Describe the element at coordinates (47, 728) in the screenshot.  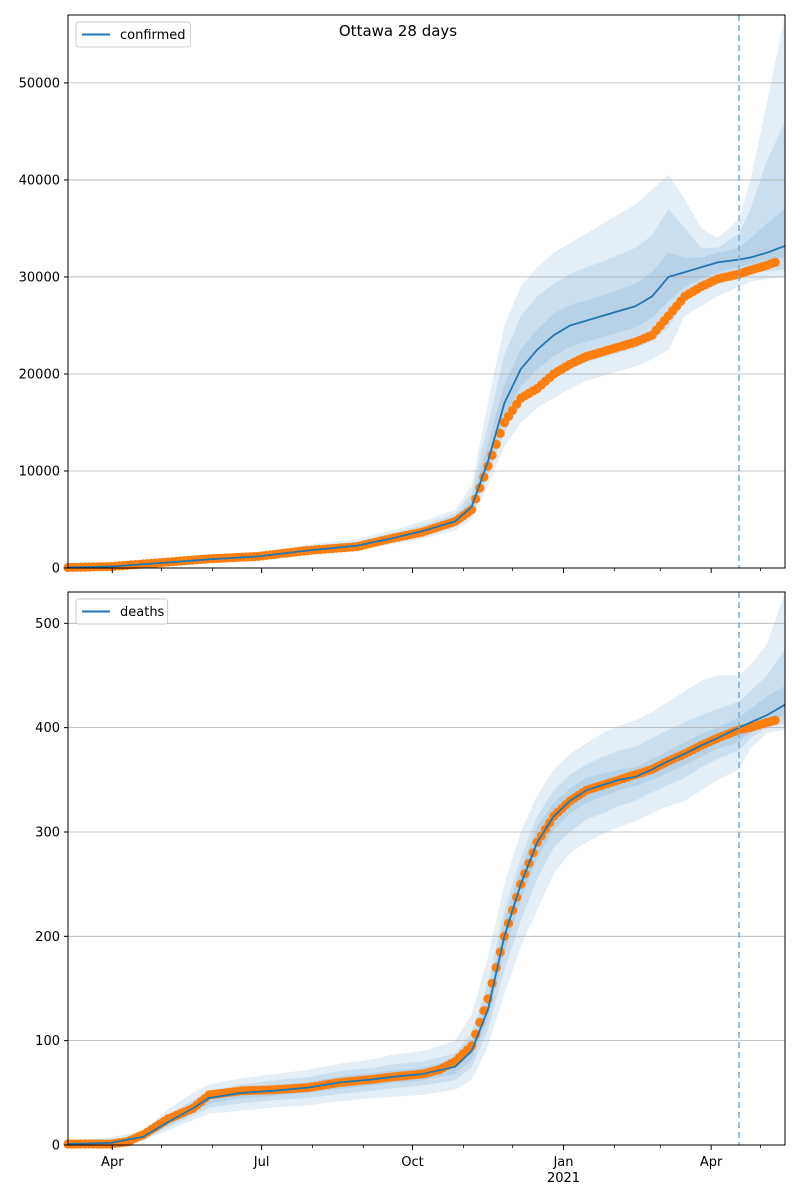
I see `deaths-ytick-label: 400` at that location.